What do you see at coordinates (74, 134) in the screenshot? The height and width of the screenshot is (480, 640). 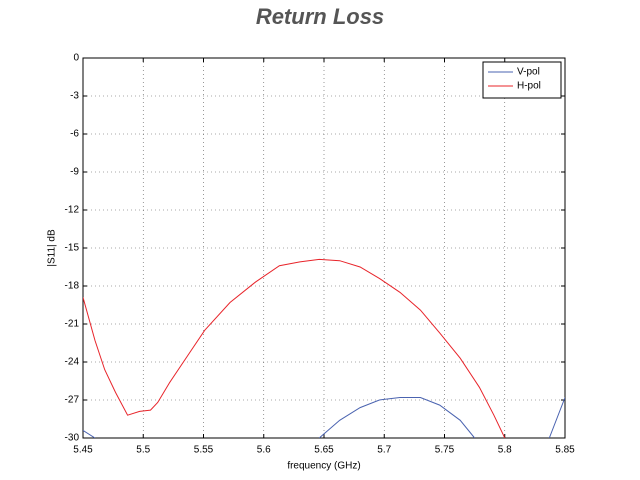 I see `y-tick-label: -6` at bounding box center [74, 134].